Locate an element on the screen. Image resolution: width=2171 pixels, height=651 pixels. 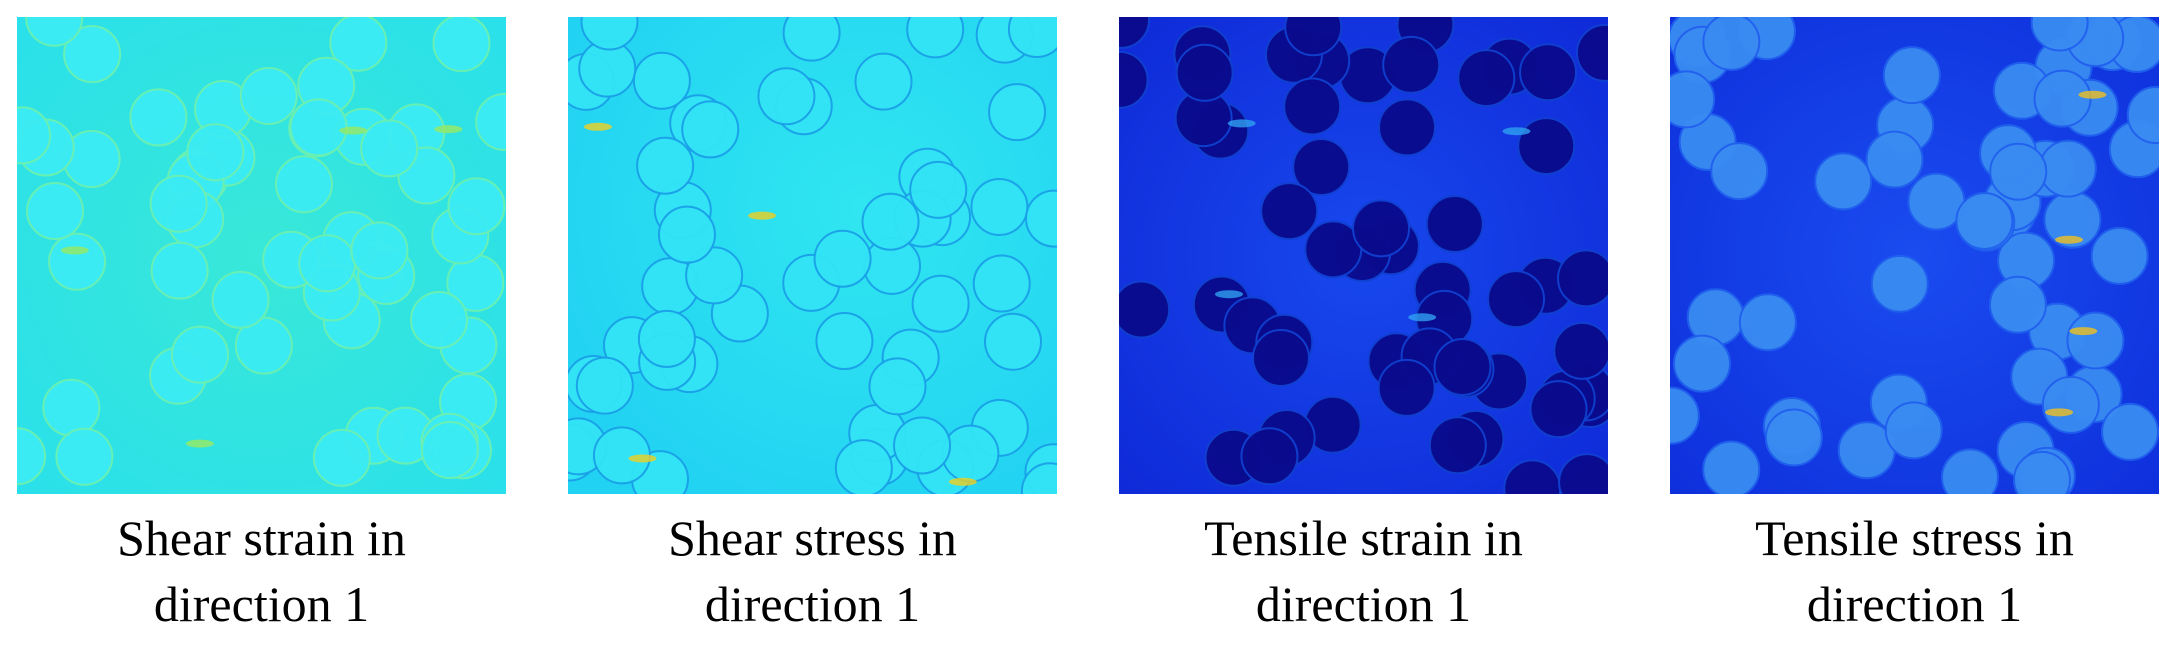
caption-line: Shear stress in is located at coordinates (812, 538).